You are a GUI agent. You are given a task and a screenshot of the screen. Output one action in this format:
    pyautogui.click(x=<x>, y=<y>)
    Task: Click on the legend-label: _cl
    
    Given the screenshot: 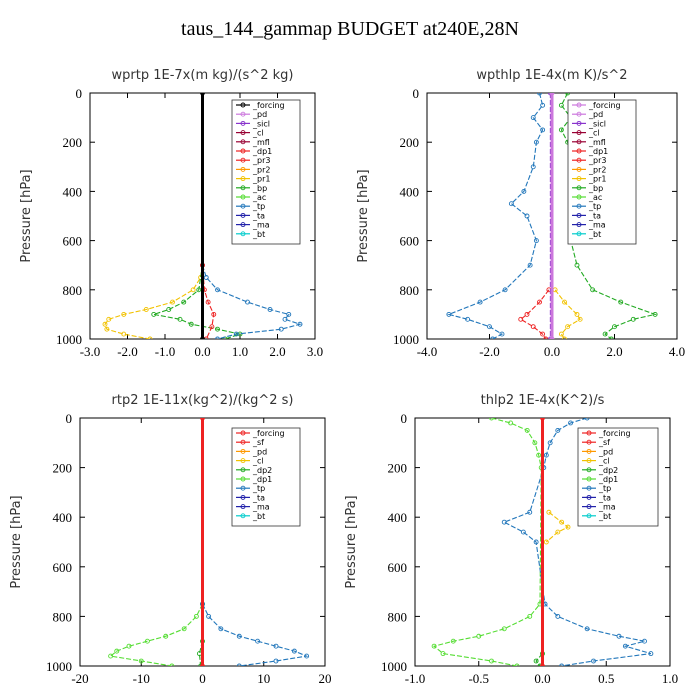 What is the action you would take?
    pyautogui.click(x=604, y=461)
    